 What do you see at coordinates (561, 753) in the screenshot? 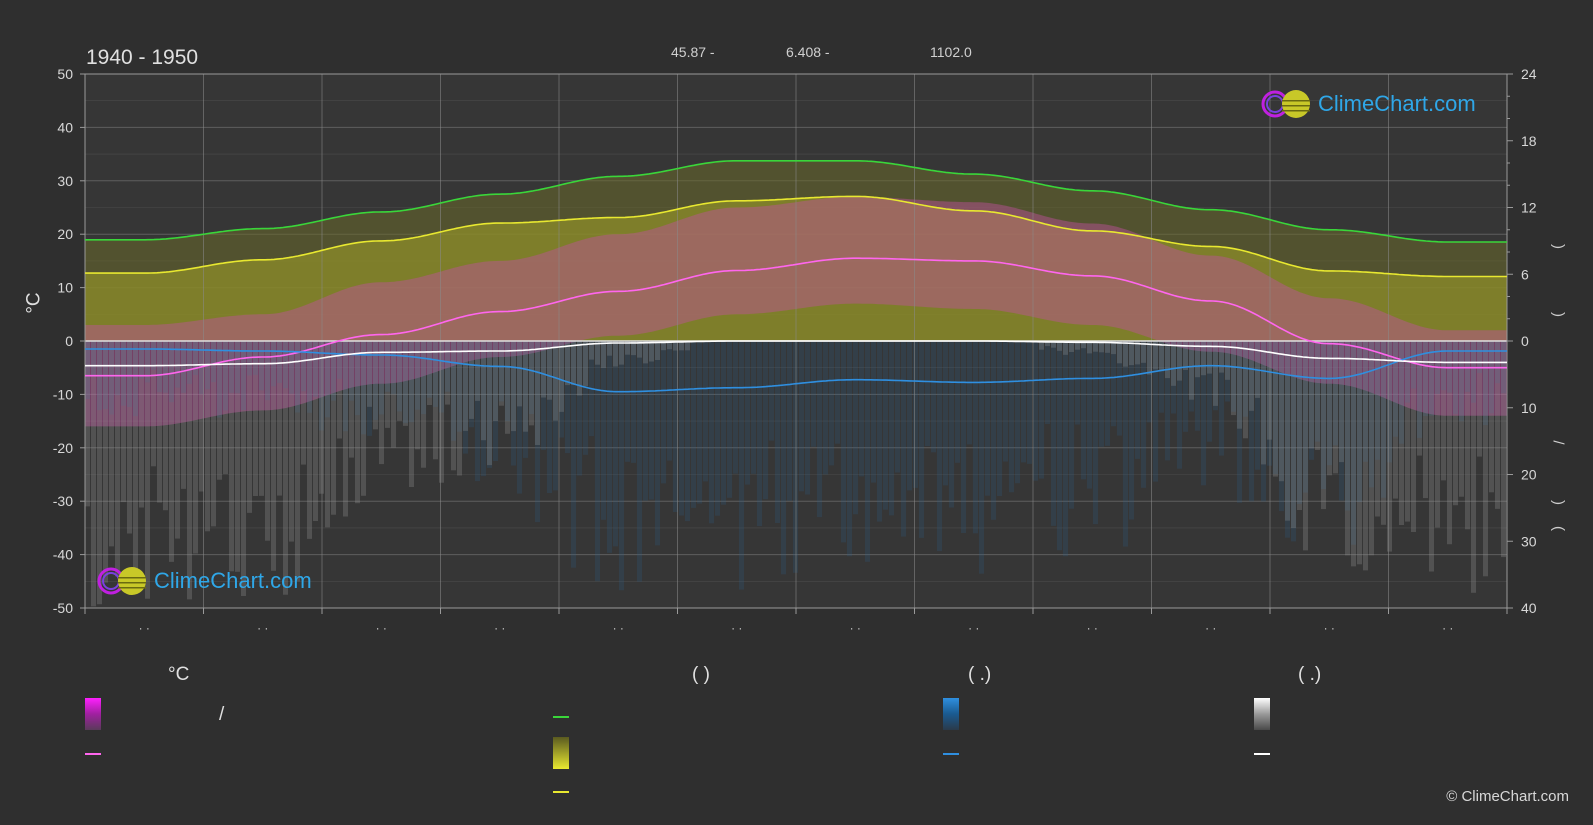
I see `legend-sunshine-fill-swatch` at bounding box center [561, 753].